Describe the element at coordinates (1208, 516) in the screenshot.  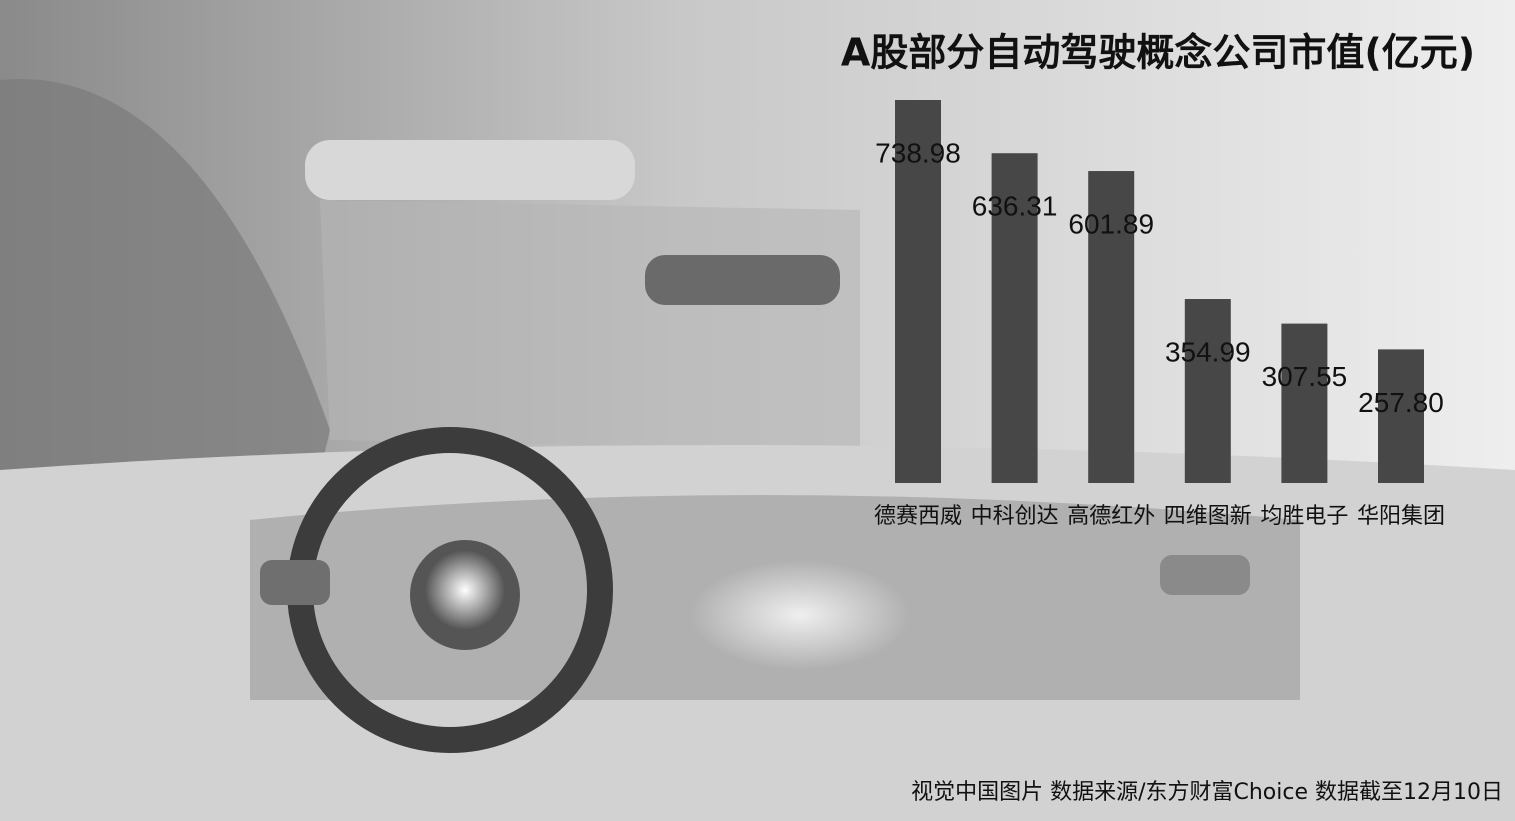
I see `x-tick-label: 四维图新` at that location.